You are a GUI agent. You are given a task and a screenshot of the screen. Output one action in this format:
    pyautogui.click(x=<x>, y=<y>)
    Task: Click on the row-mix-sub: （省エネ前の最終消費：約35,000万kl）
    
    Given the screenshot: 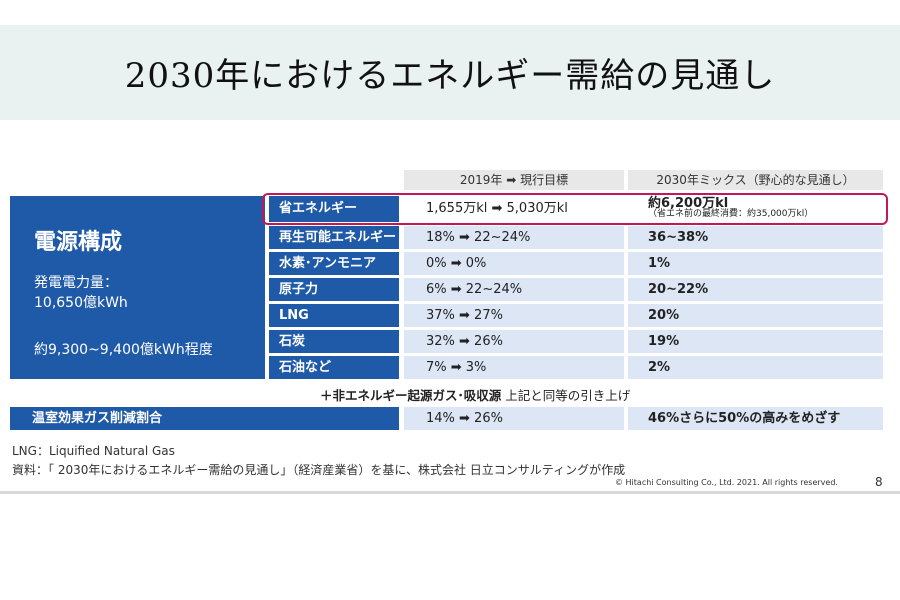 What is the action you would take?
    pyautogui.click(x=731, y=214)
    